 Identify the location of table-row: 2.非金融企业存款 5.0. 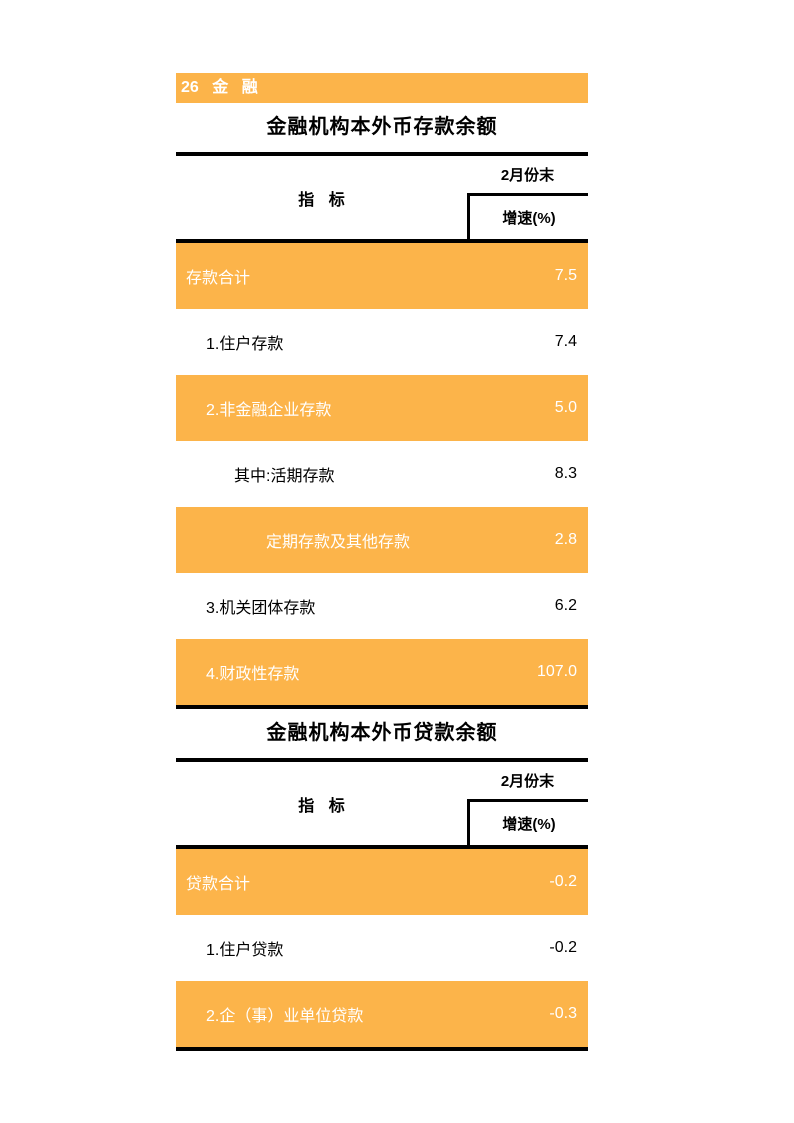
(382, 408).